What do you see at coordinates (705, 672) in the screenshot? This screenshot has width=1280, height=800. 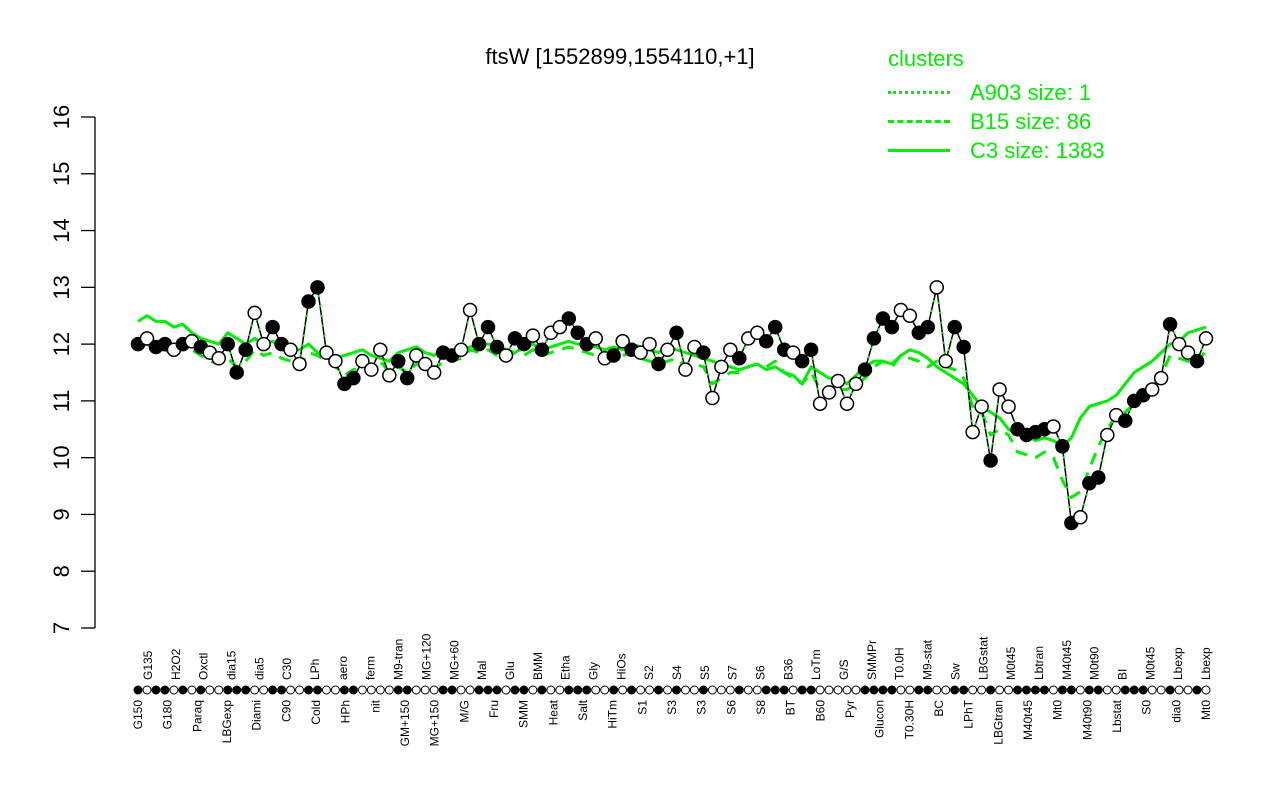 I see `svg-text: S5` at bounding box center [705, 672].